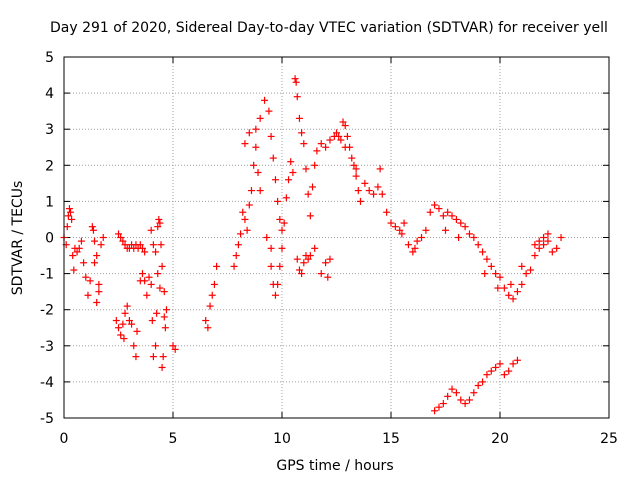 Image resolution: width=640 pixels, height=480 pixels. Describe the element at coordinates (282, 439) in the screenshot. I see `x-tick-label: 10` at that location.